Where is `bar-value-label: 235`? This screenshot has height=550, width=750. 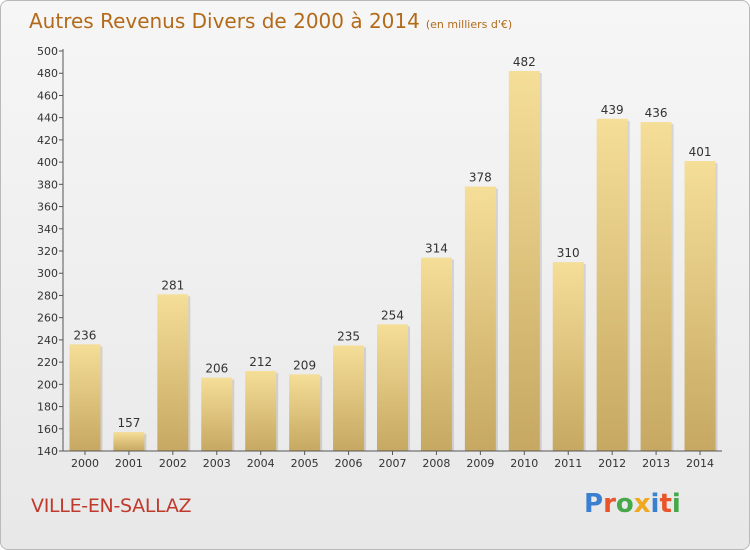 bar-value-label: 235 is located at coordinates (348, 336).